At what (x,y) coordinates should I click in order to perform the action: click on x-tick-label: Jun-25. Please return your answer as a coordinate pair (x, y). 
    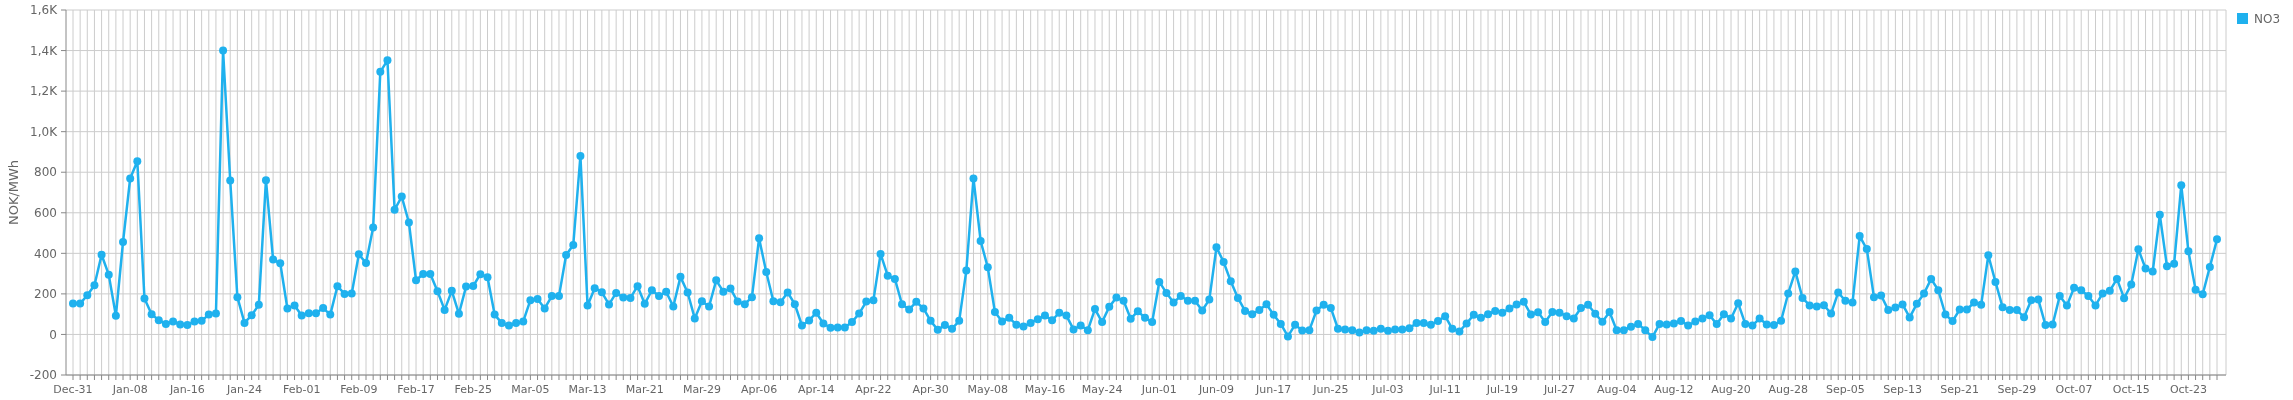
    Looking at the image, I should click on (1330, 389).